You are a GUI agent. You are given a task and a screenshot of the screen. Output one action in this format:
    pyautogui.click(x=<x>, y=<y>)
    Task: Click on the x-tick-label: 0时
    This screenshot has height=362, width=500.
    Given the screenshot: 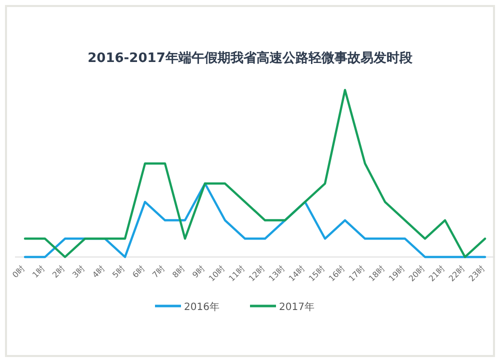 What is the action you would take?
    pyautogui.click(x=18, y=272)
    